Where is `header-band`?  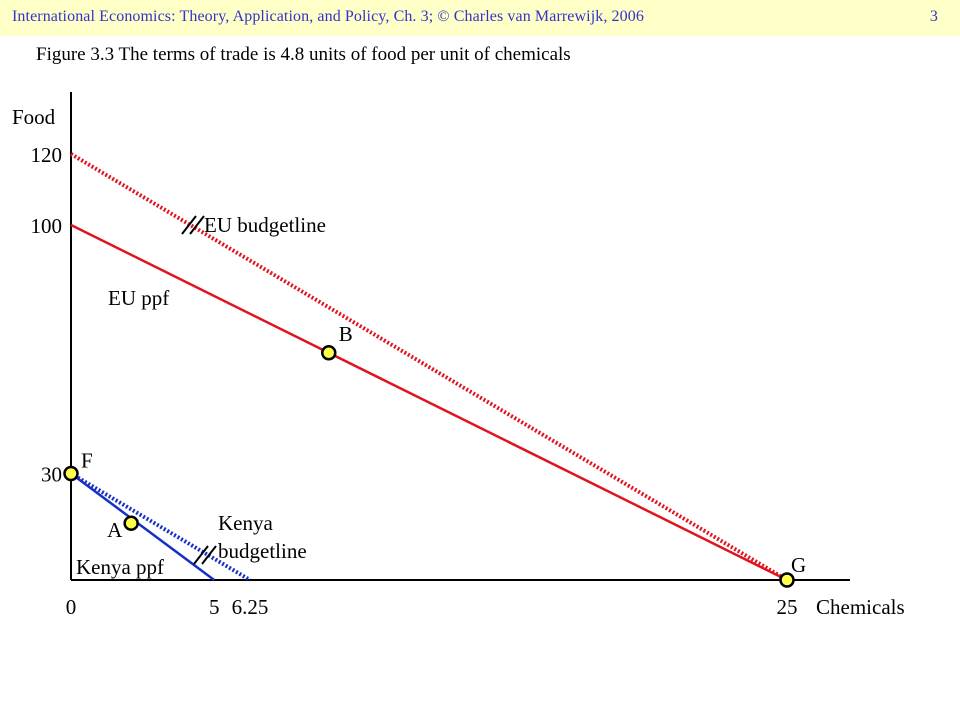 header-band is located at coordinates (480, 18).